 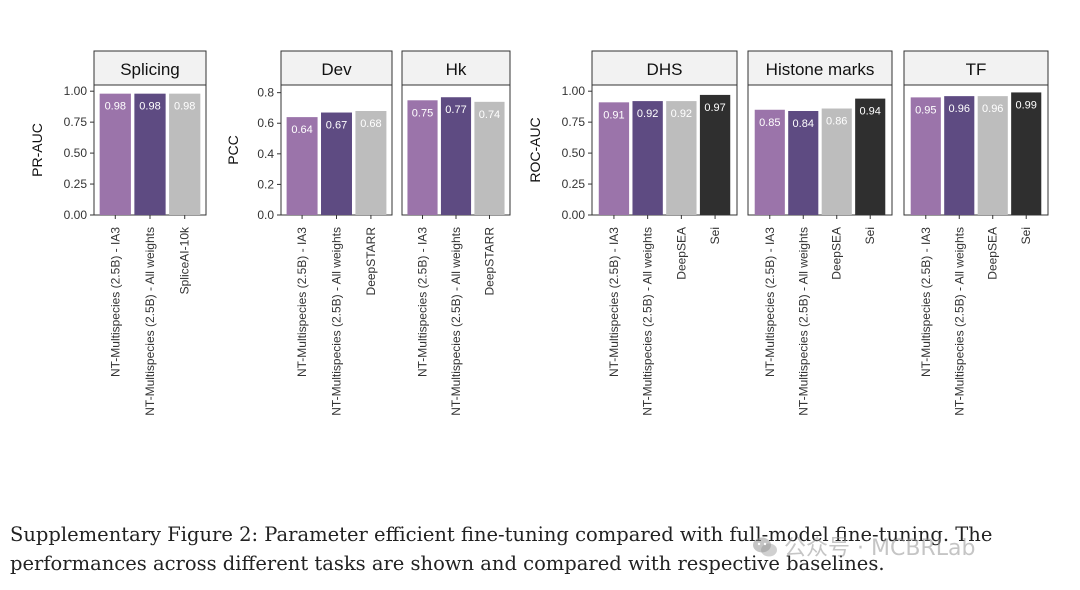 I want to click on bar-value-label: 0.74, so click(x=489, y=115).